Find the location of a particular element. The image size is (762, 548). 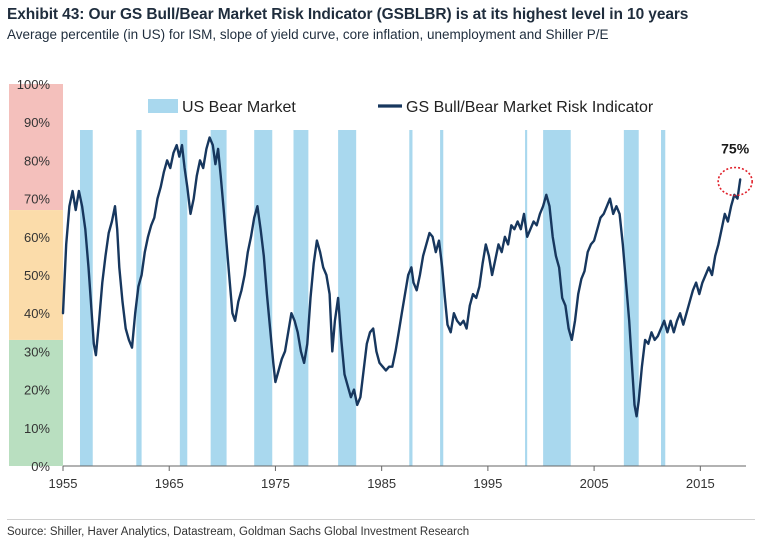

risk-zone-orange is located at coordinates (36, 275).